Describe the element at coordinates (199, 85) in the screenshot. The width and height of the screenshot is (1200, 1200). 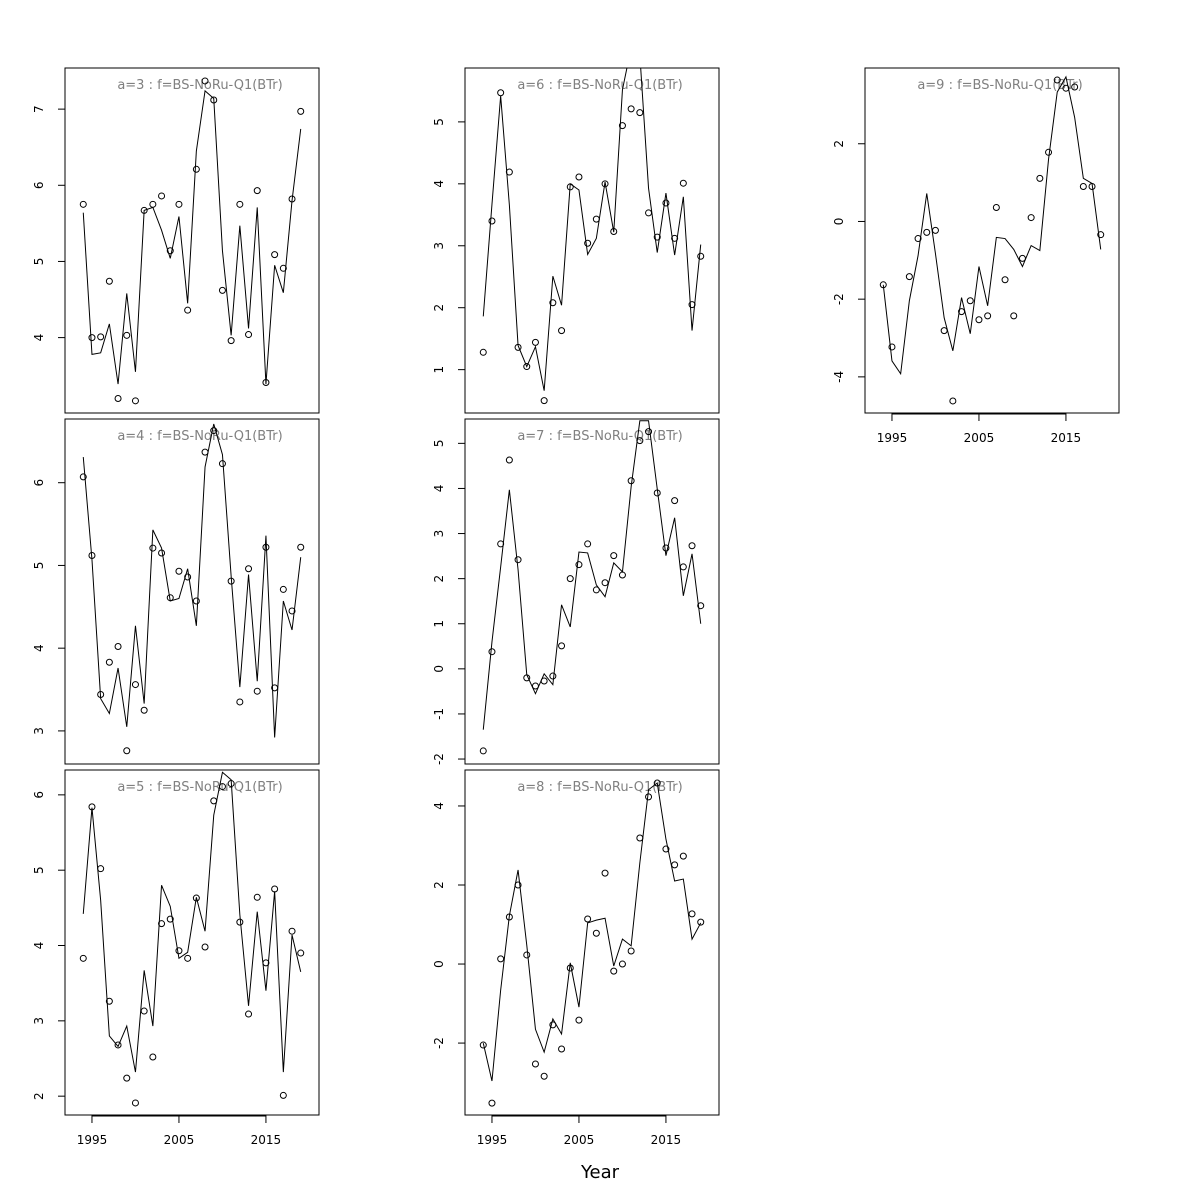
I see `panel-title: a=3 : f=BS-NoRu-Q1(BTr)` at that location.